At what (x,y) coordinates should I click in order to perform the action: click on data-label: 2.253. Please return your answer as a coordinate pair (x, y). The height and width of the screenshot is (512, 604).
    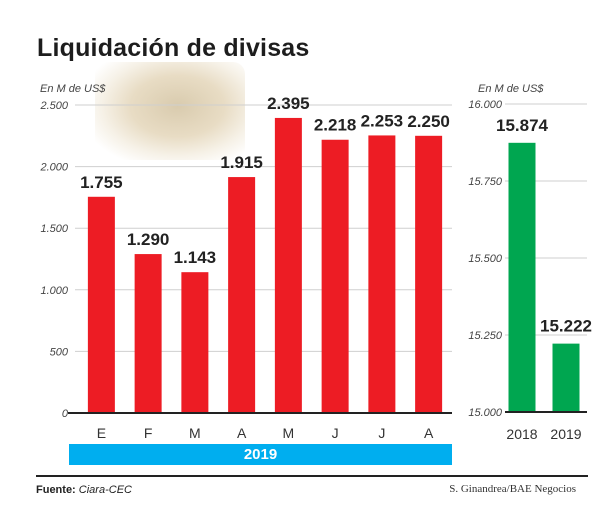
    Looking at the image, I should click on (382, 120).